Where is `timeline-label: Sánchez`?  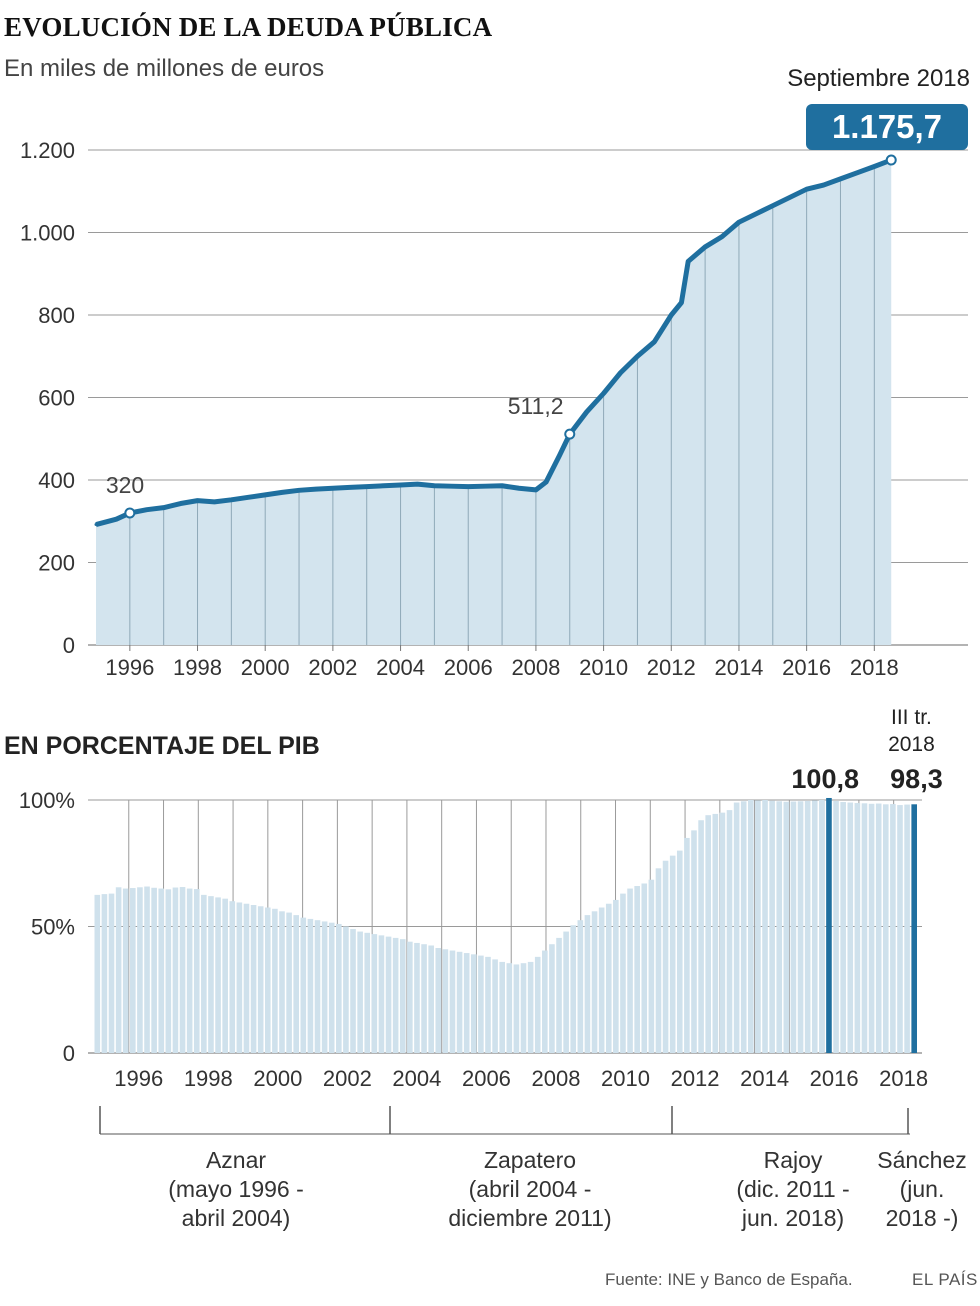 timeline-label: Sánchez is located at coordinates (922, 1160).